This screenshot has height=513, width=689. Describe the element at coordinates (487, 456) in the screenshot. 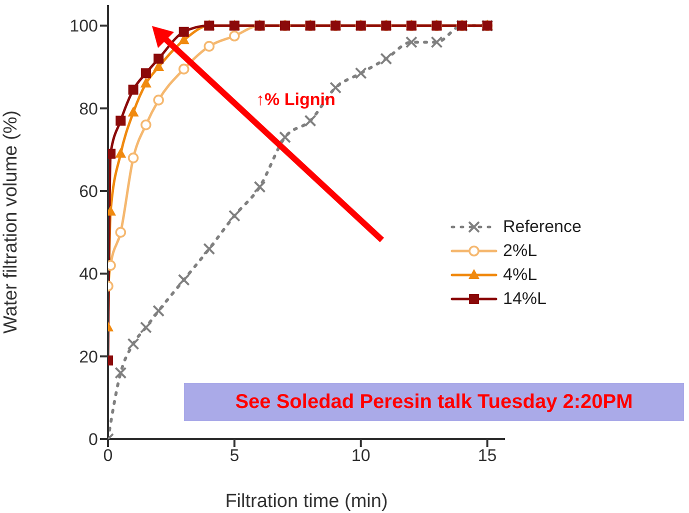

I see `x-tick-label: 15` at that location.